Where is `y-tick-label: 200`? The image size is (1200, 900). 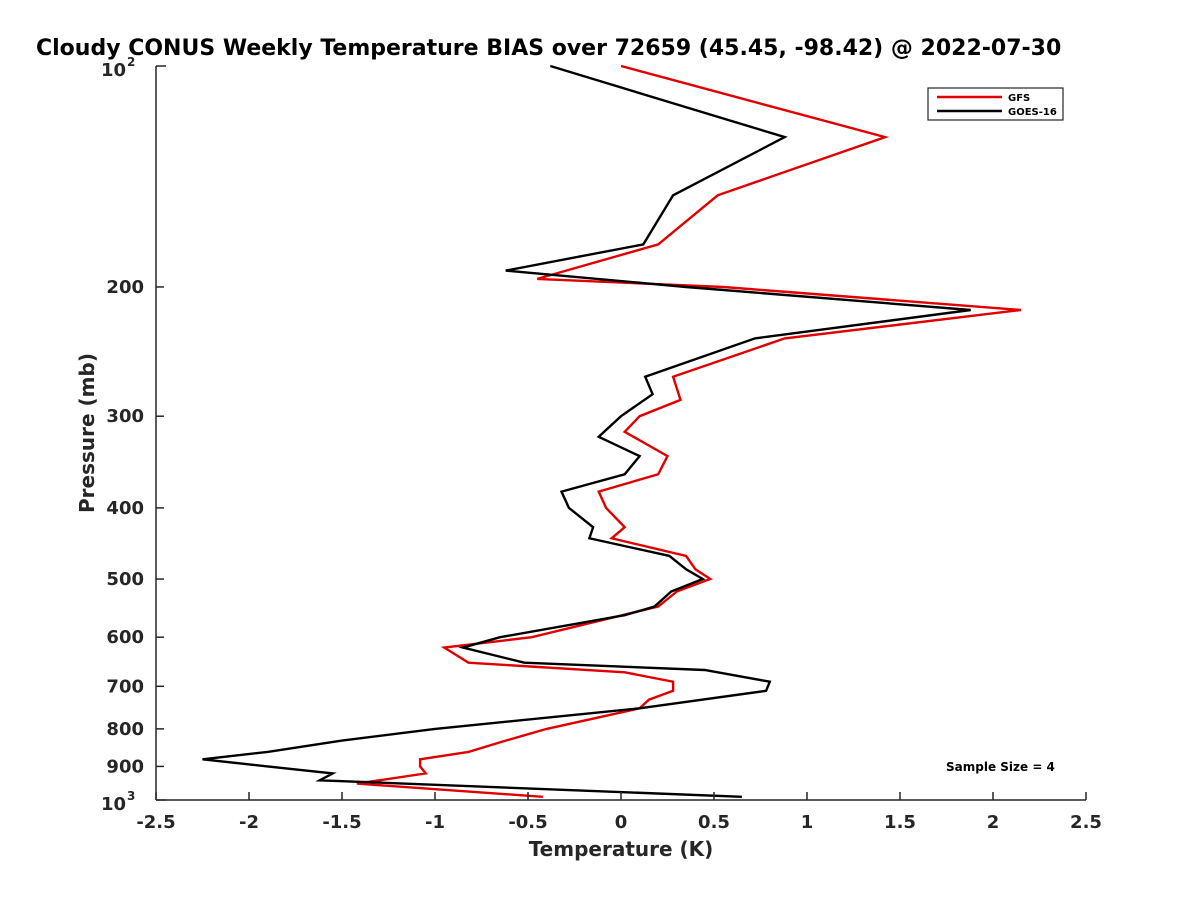
y-tick-label: 200 is located at coordinates (125, 287).